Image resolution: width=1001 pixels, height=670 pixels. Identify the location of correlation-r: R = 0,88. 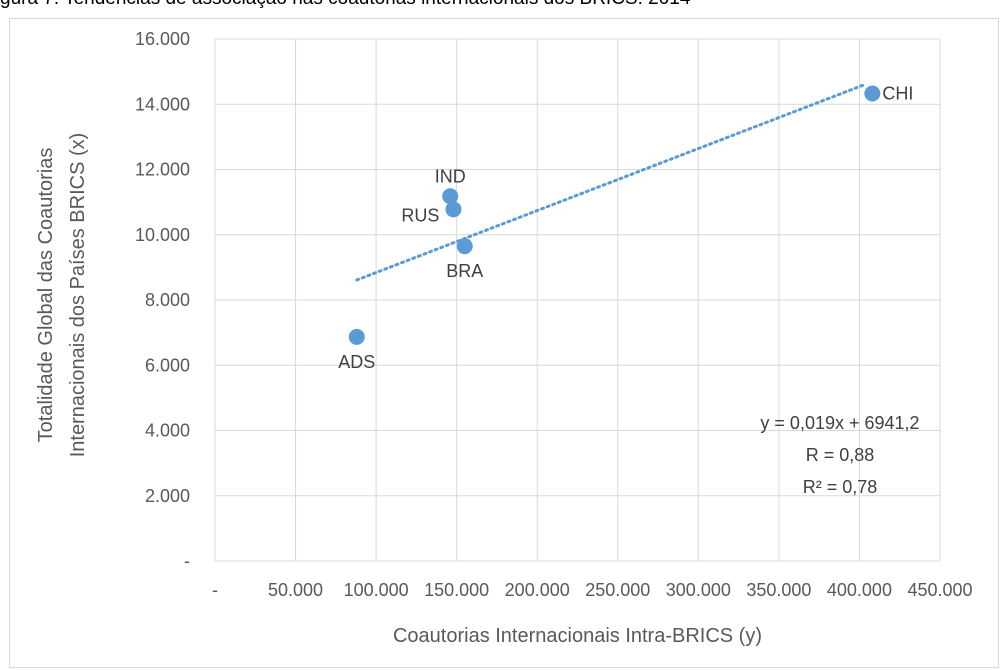
(840, 455).